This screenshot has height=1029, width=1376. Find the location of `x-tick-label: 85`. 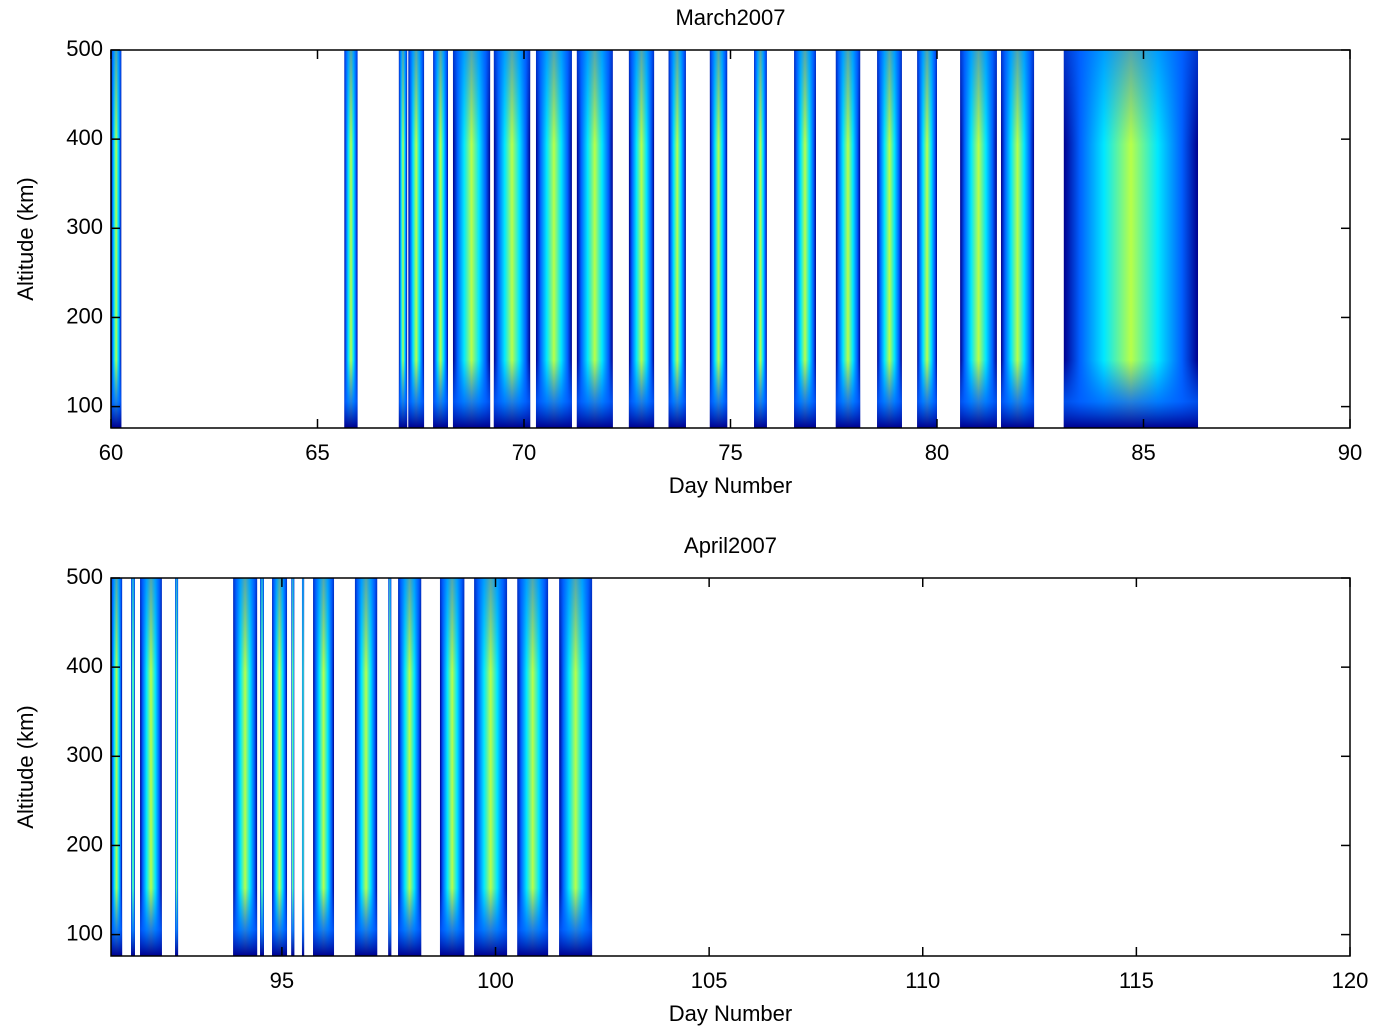

x-tick-label: 85 is located at coordinates (1143, 452).